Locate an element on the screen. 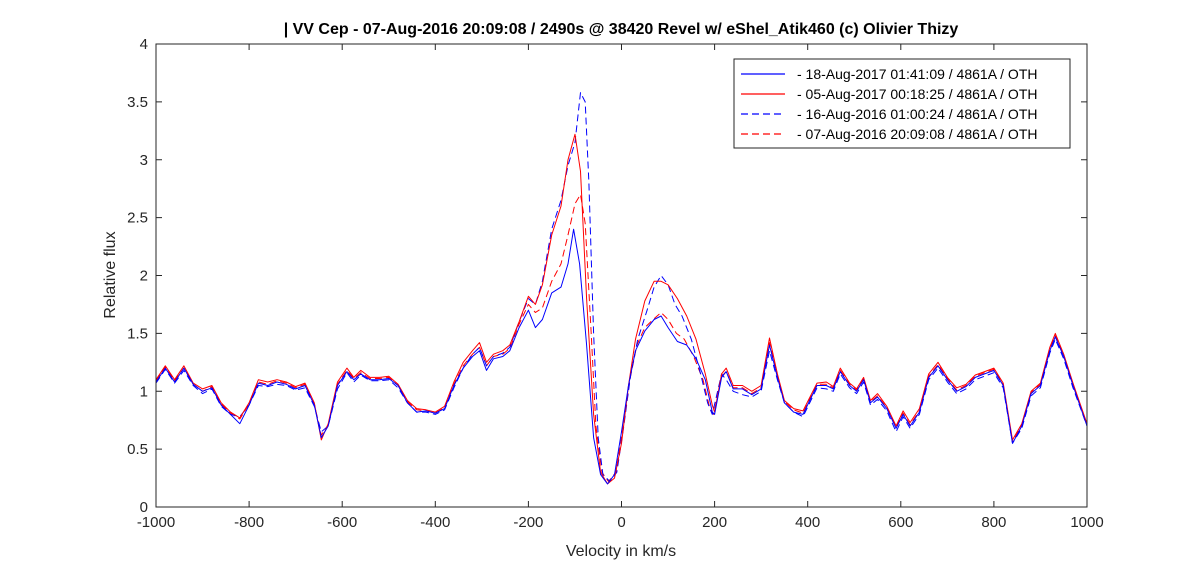  y-tick-label: 4 is located at coordinates (144, 44).